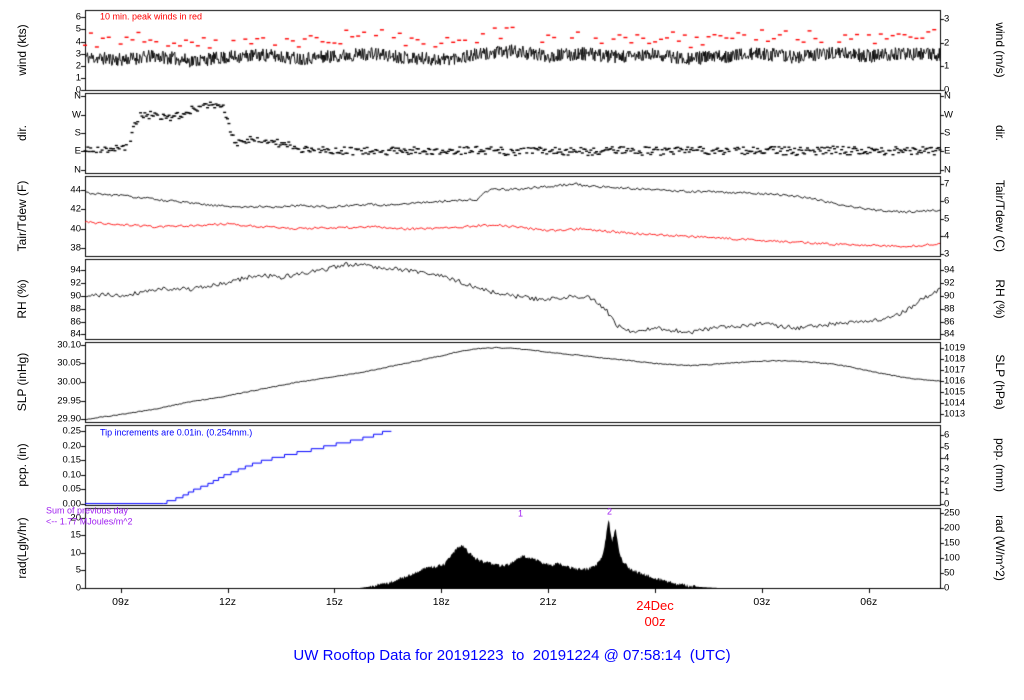 Image resolution: width=1024 pixels, height=700 pixels. Describe the element at coordinates (72, 474) in the screenshot. I see `precipitation-y-tick-left: 0.10` at that location.